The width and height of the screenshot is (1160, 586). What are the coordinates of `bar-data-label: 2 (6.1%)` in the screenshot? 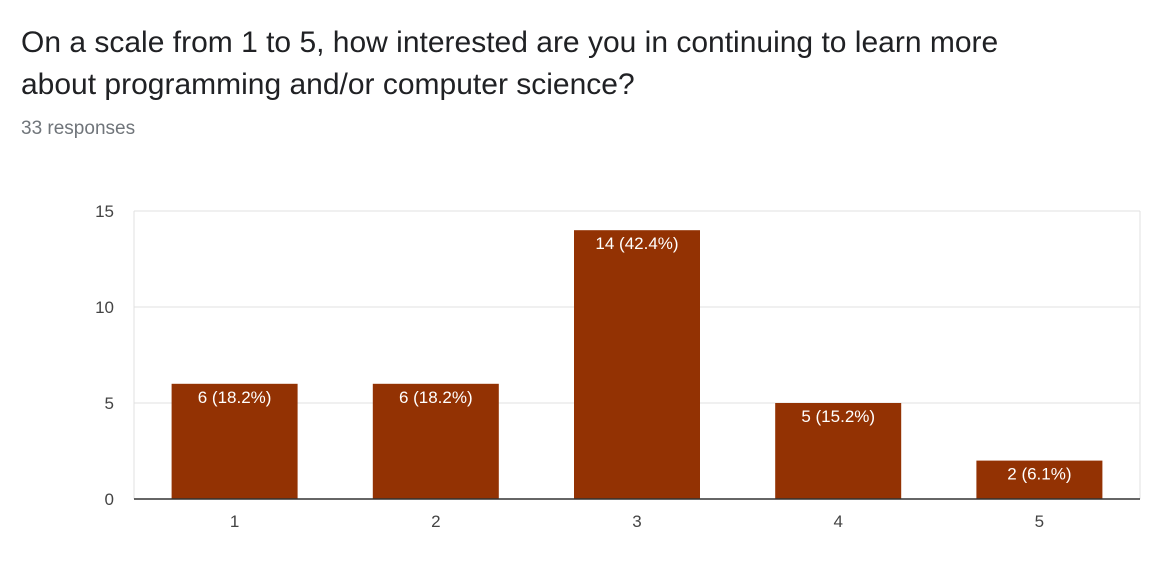 It's located at (1039, 474).